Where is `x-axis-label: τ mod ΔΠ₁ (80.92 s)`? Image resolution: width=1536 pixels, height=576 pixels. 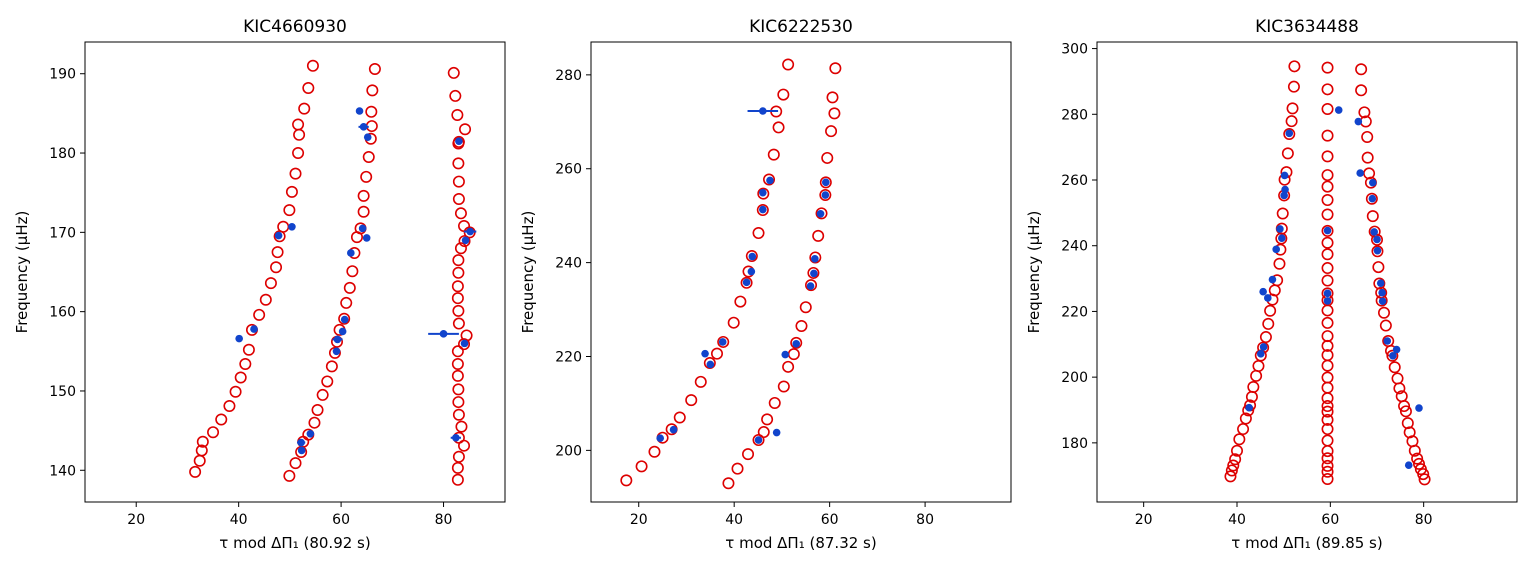
x-axis-label: τ mod ΔΠ₁ (80.92 s) is located at coordinates (294, 543).